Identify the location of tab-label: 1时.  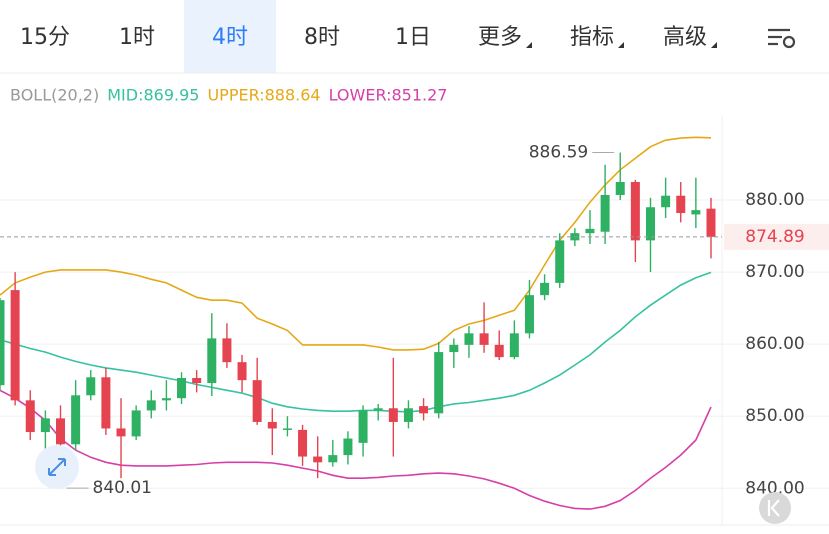
(137, 37).